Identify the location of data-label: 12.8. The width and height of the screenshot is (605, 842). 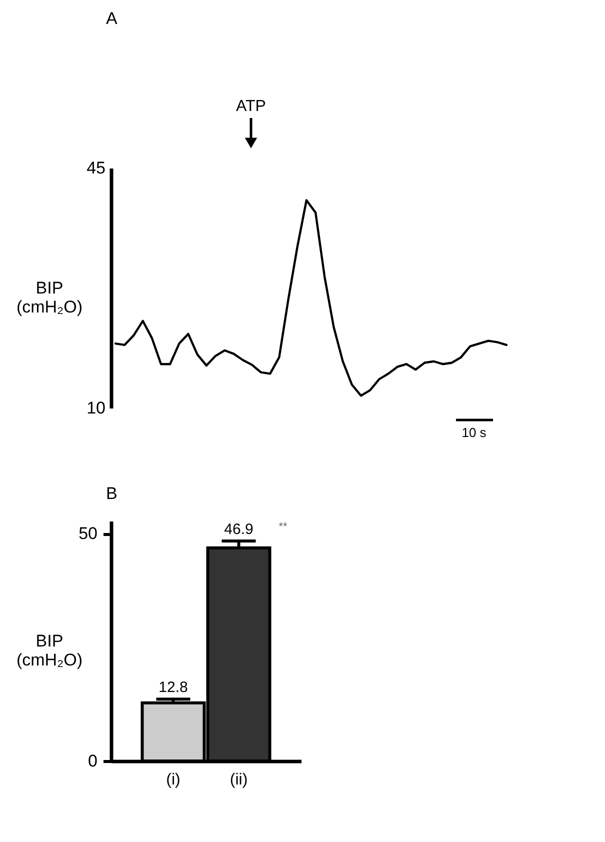
(173, 687).